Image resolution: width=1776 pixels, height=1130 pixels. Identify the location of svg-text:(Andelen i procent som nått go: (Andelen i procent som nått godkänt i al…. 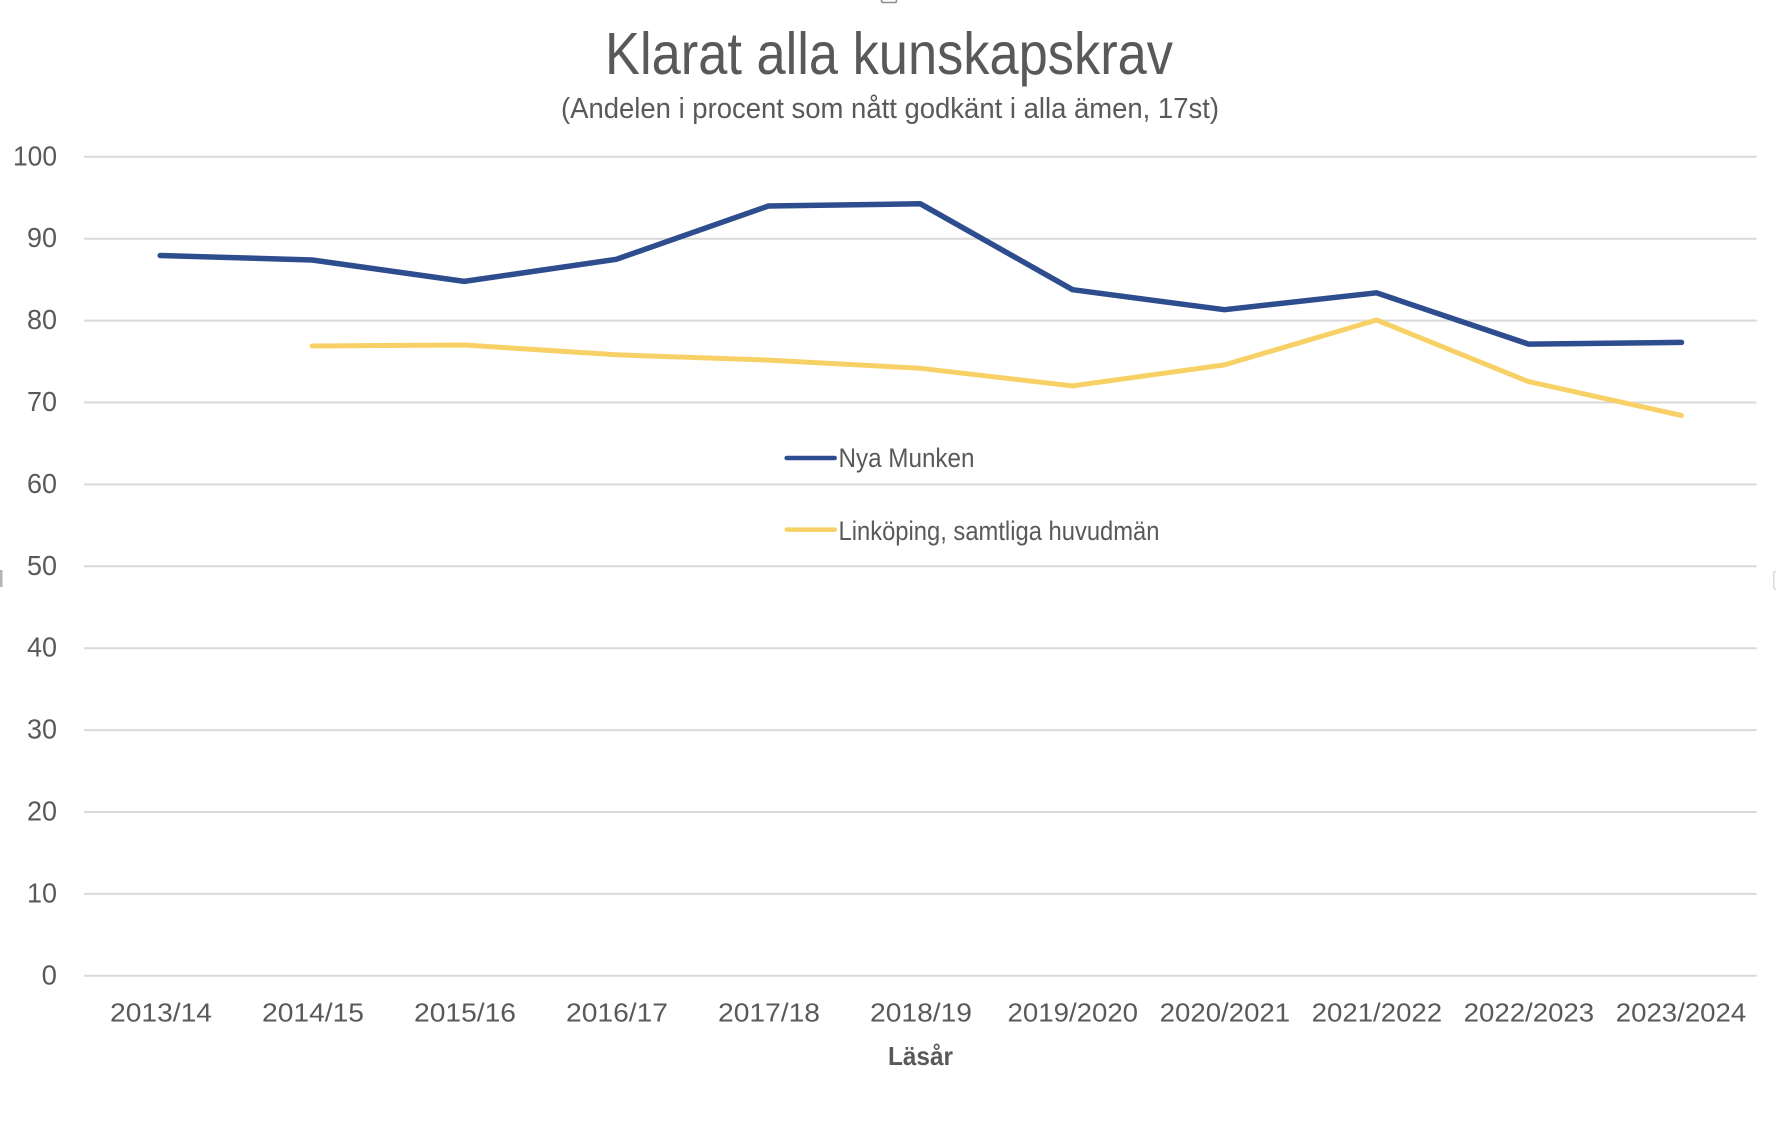
(890, 109).